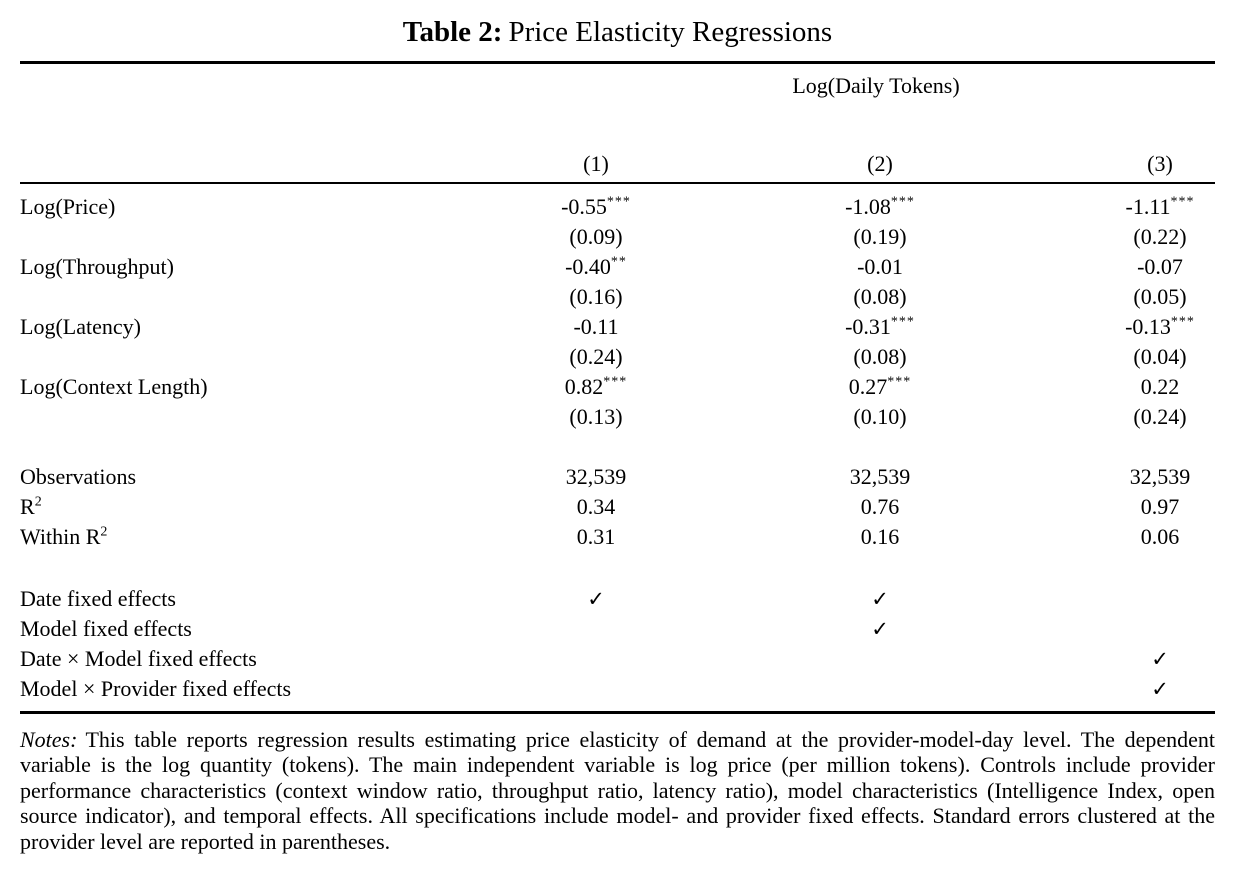  Describe the element at coordinates (880, 326) in the screenshot. I see `estimate-cell: -0.31***` at that location.